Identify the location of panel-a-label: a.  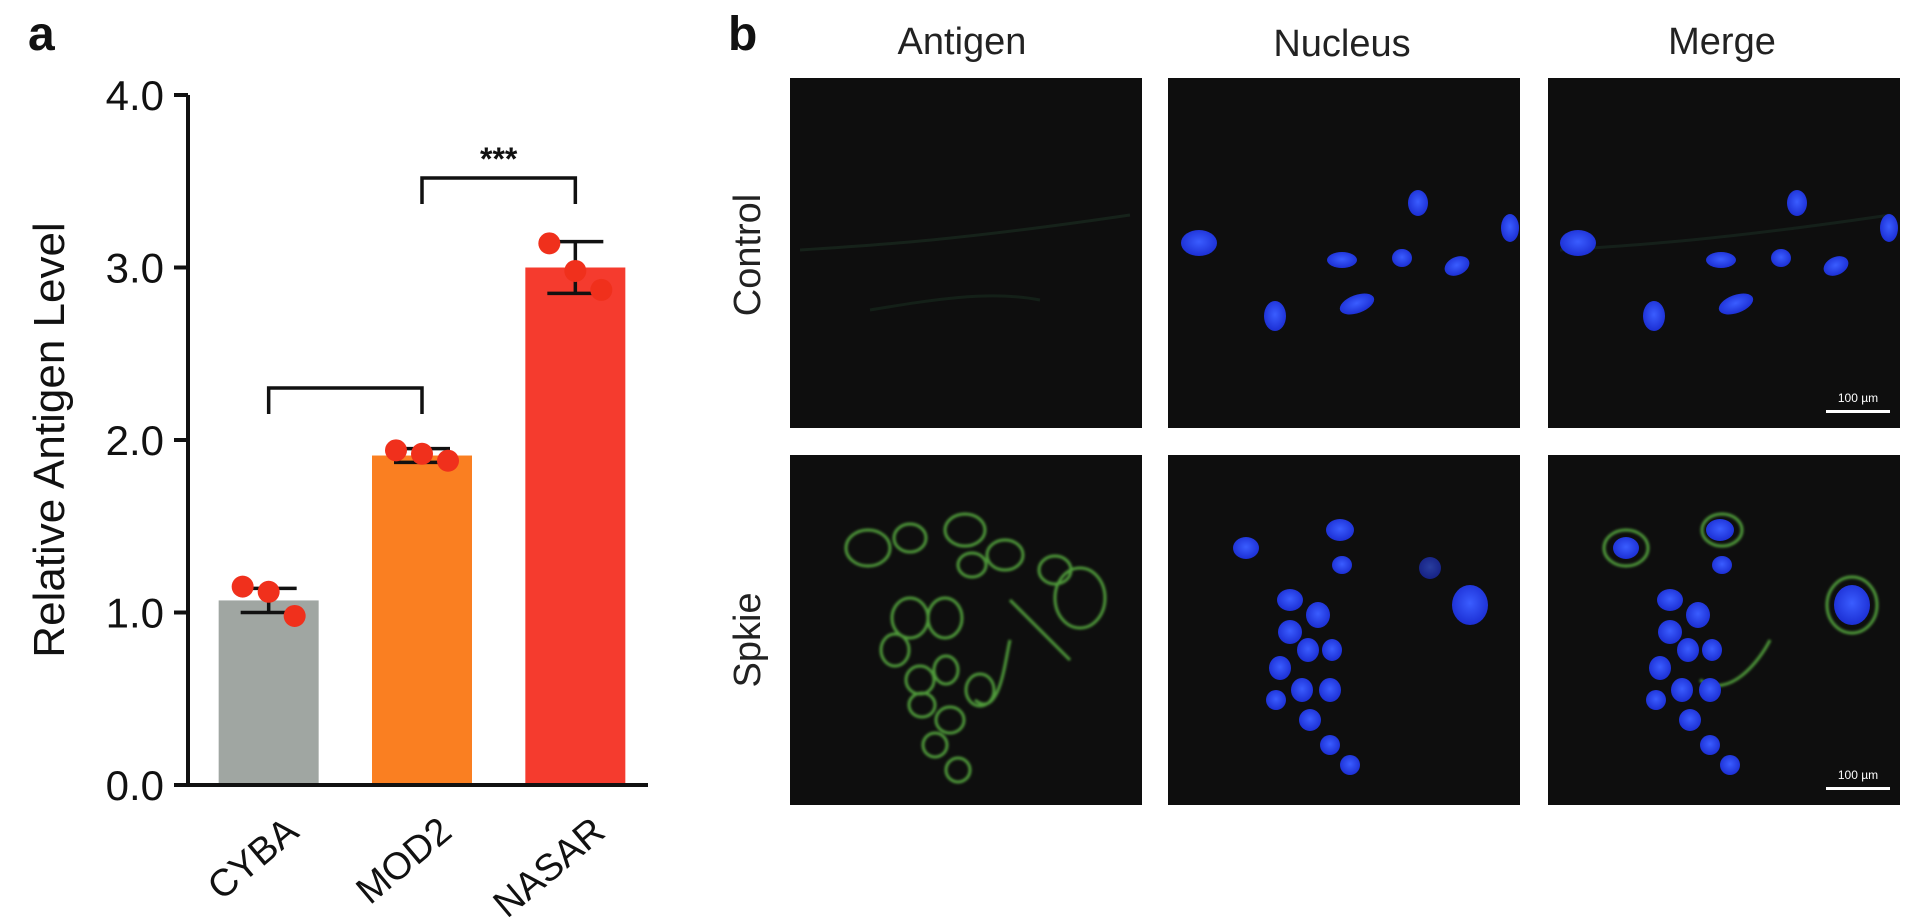
(41, 34).